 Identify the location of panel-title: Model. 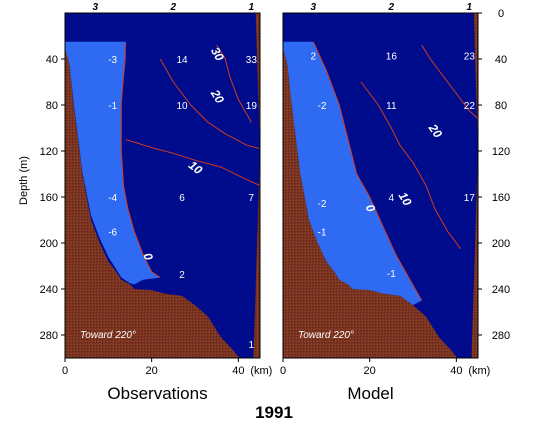
(370, 393).